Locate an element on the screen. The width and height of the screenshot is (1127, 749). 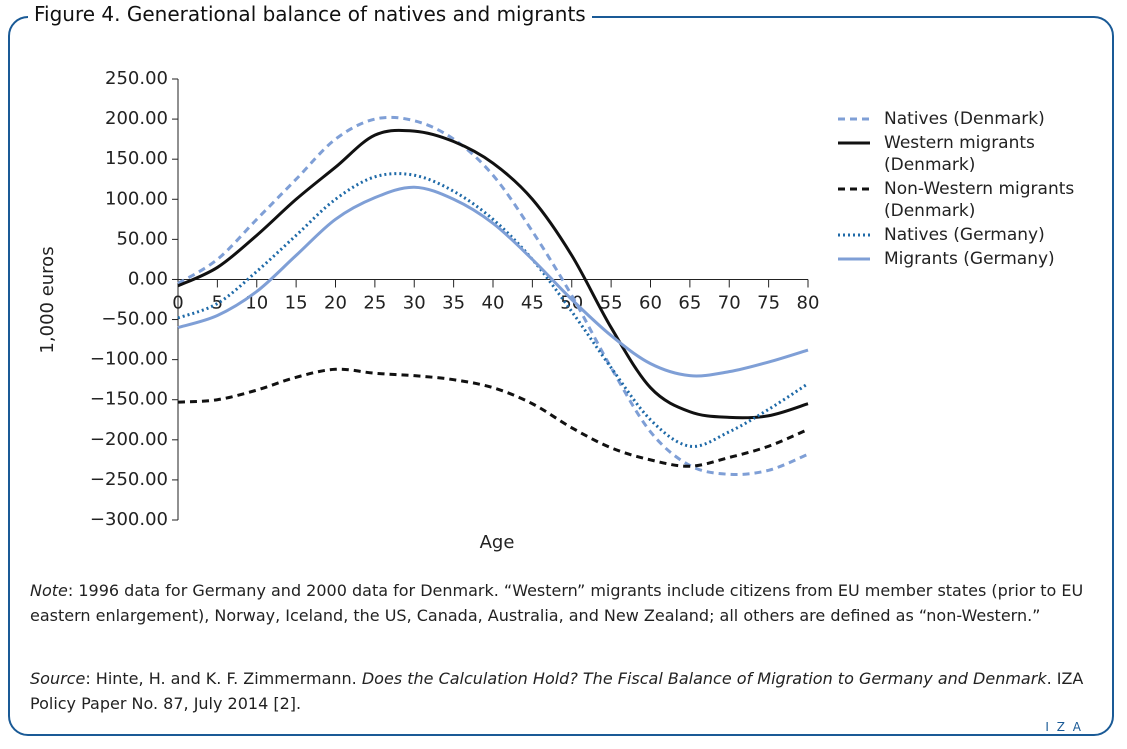
x-tick-label: 15 is located at coordinates (296, 302).